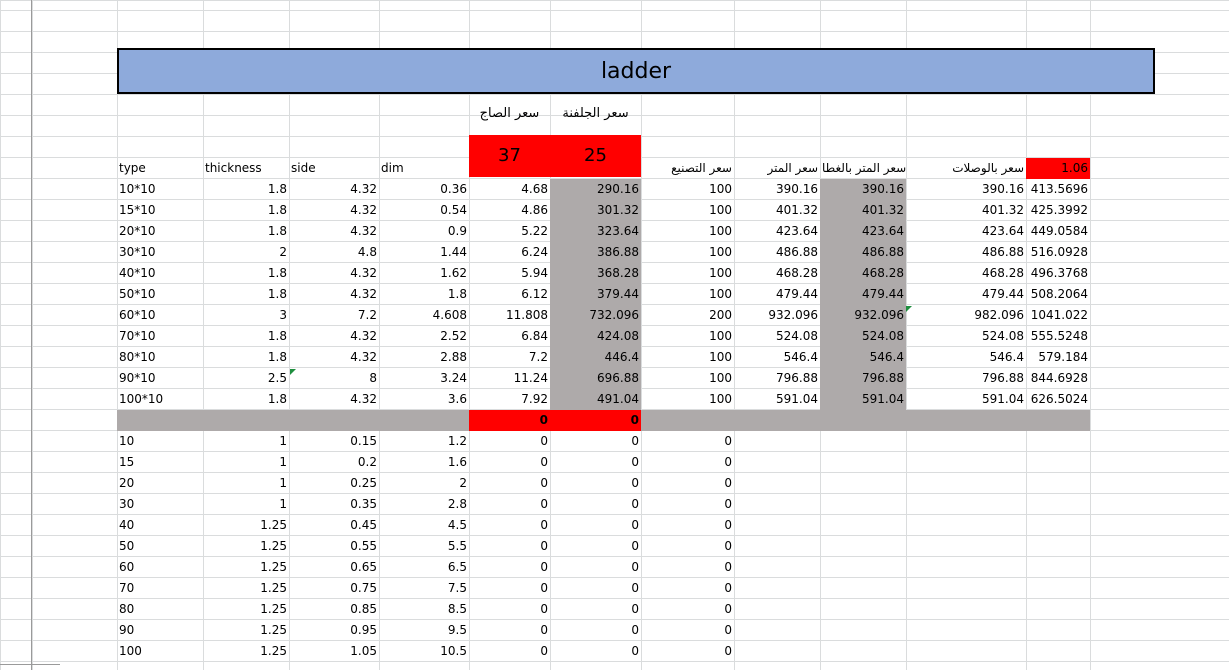 Image resolution: width=1229 pixels, height=670 pixels. What do you see at coordinates (457, 588) in the screenshot?
I see `cell2-dim: 7.5` at bounding box center [457, 588].